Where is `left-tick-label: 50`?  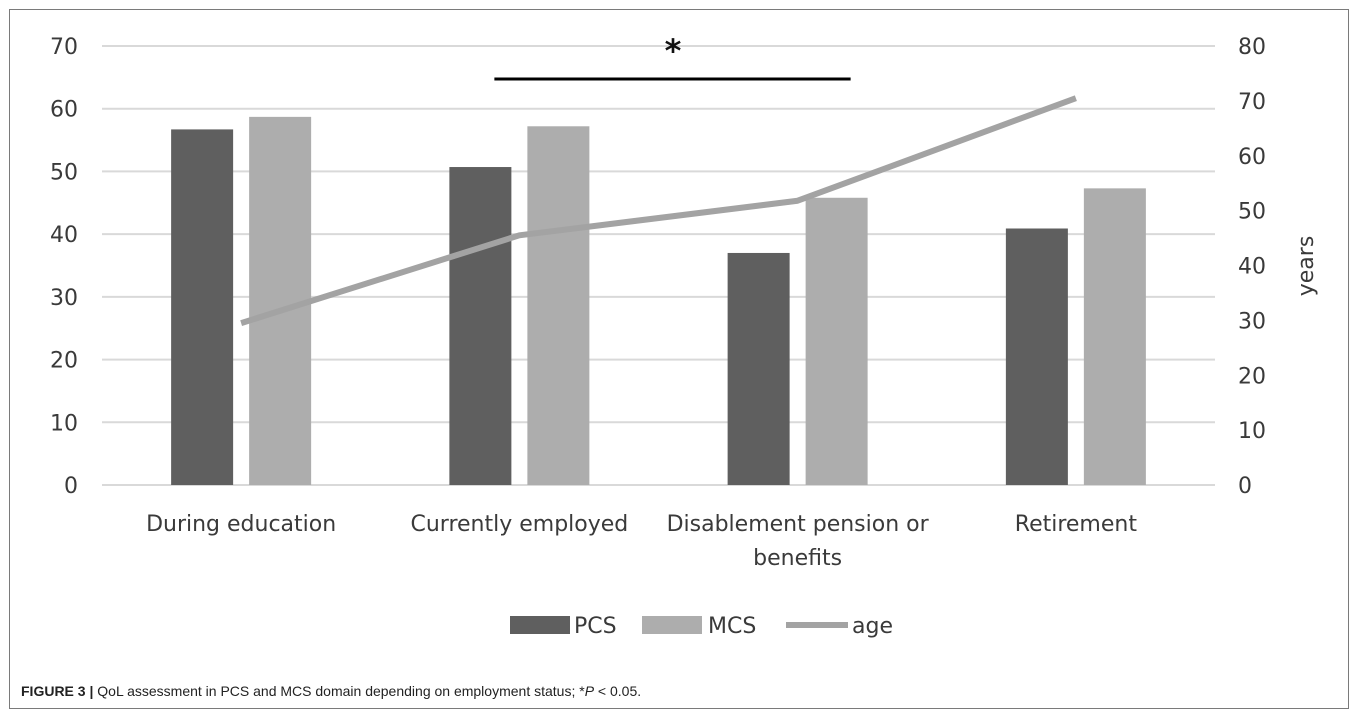 left-tick-label: 50 is located at coordinates (64, 172).